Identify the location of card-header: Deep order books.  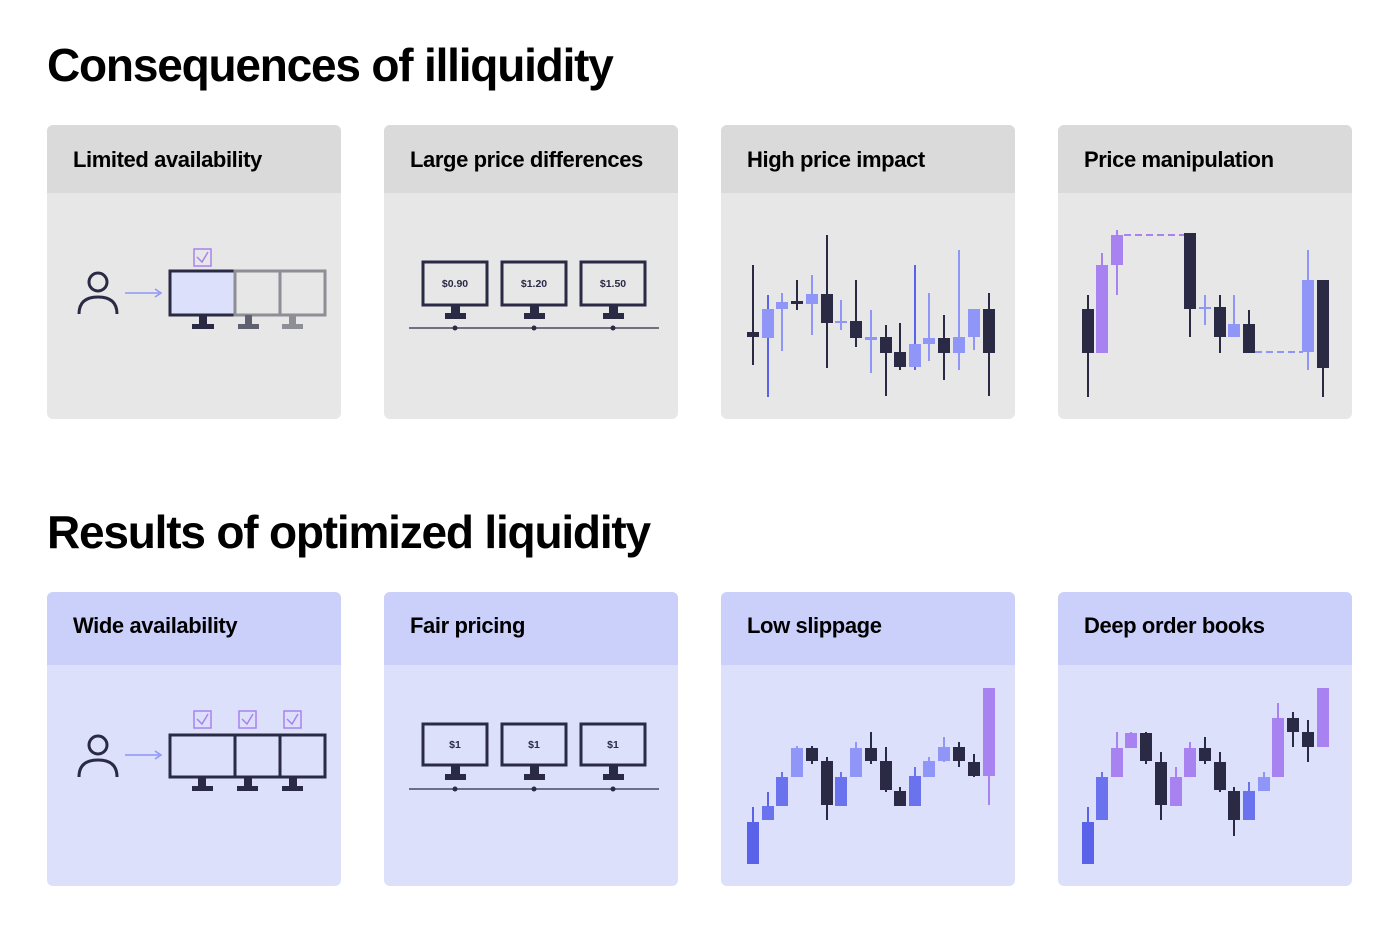
(1205, 628).